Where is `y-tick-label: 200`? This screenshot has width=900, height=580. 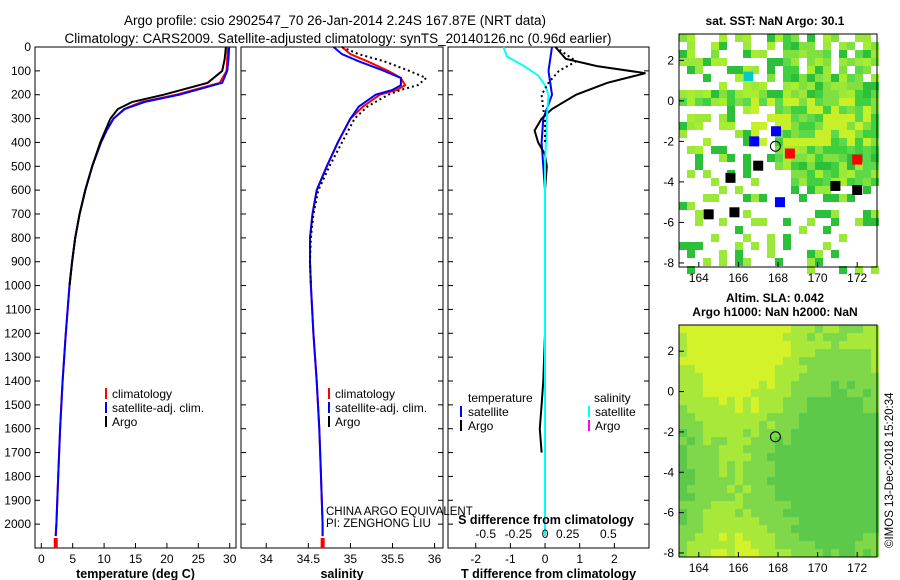 y-tick-label: 200 is located at coordinates (21, 95).